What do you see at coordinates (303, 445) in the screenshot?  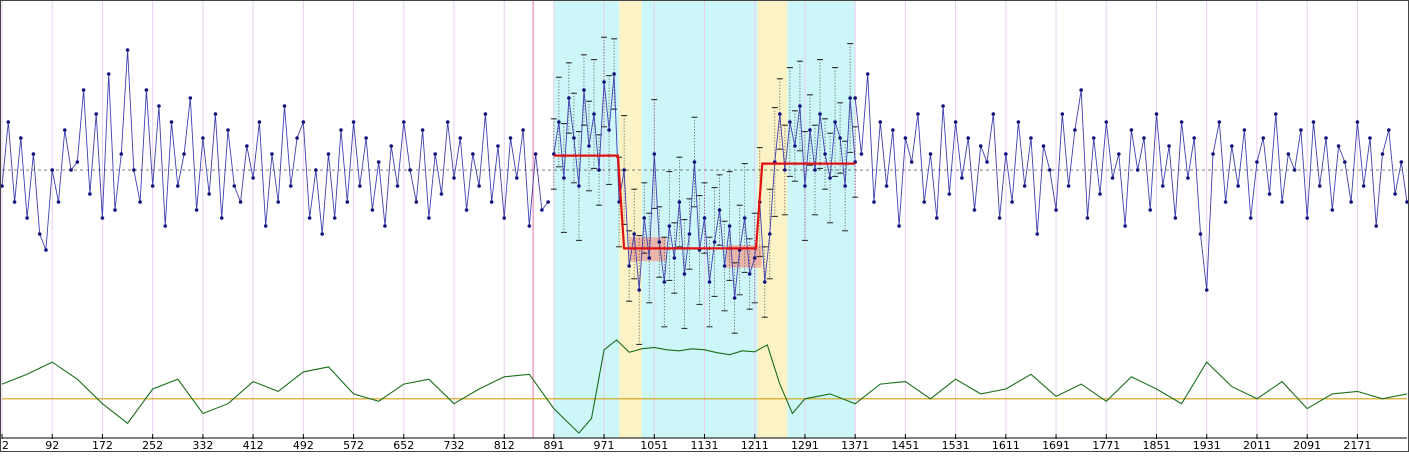 I see `x-tick-label-6: 492` at bounding box center [303, 445].